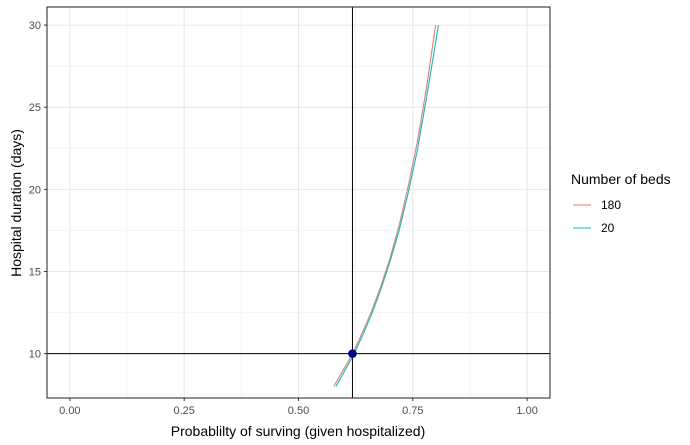  What do you see at coordinates (69, 411) in the screenshot?
I see `x-tick-label: 0.00` at bounding box center [69, 411].